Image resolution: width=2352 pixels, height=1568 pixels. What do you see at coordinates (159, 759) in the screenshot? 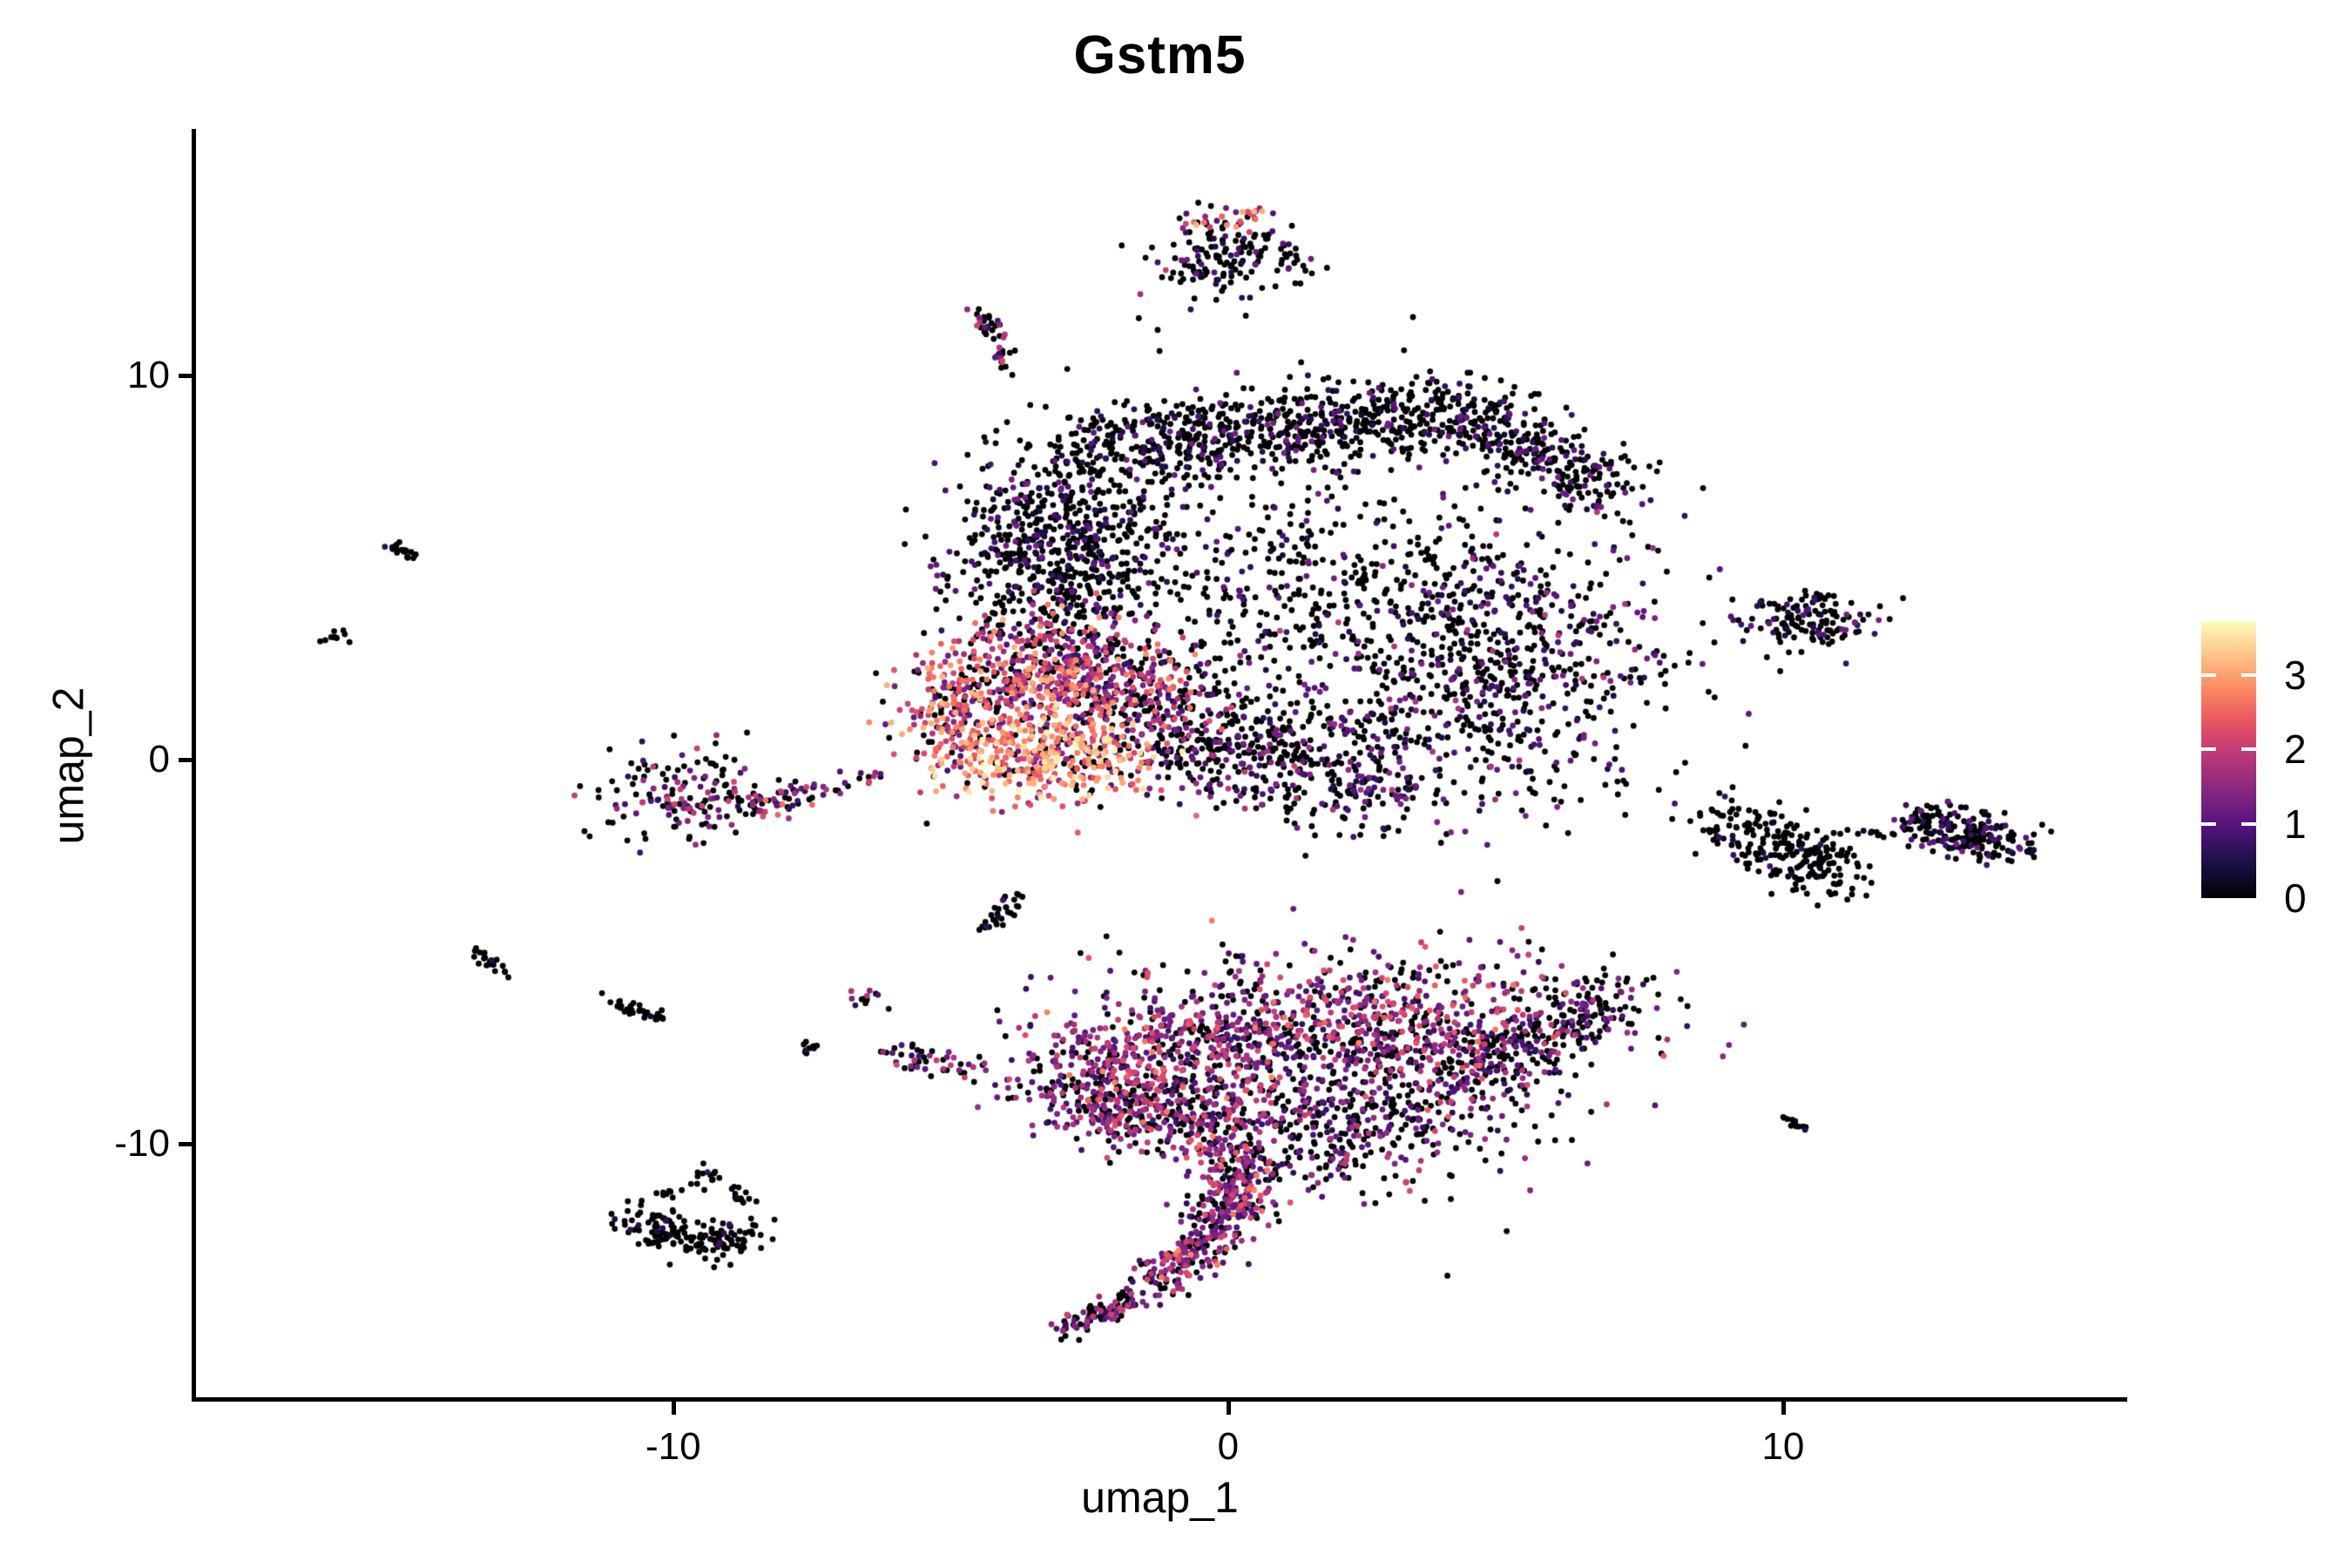
I see `y-tick-label: 0` at bounding box center [159, 759].